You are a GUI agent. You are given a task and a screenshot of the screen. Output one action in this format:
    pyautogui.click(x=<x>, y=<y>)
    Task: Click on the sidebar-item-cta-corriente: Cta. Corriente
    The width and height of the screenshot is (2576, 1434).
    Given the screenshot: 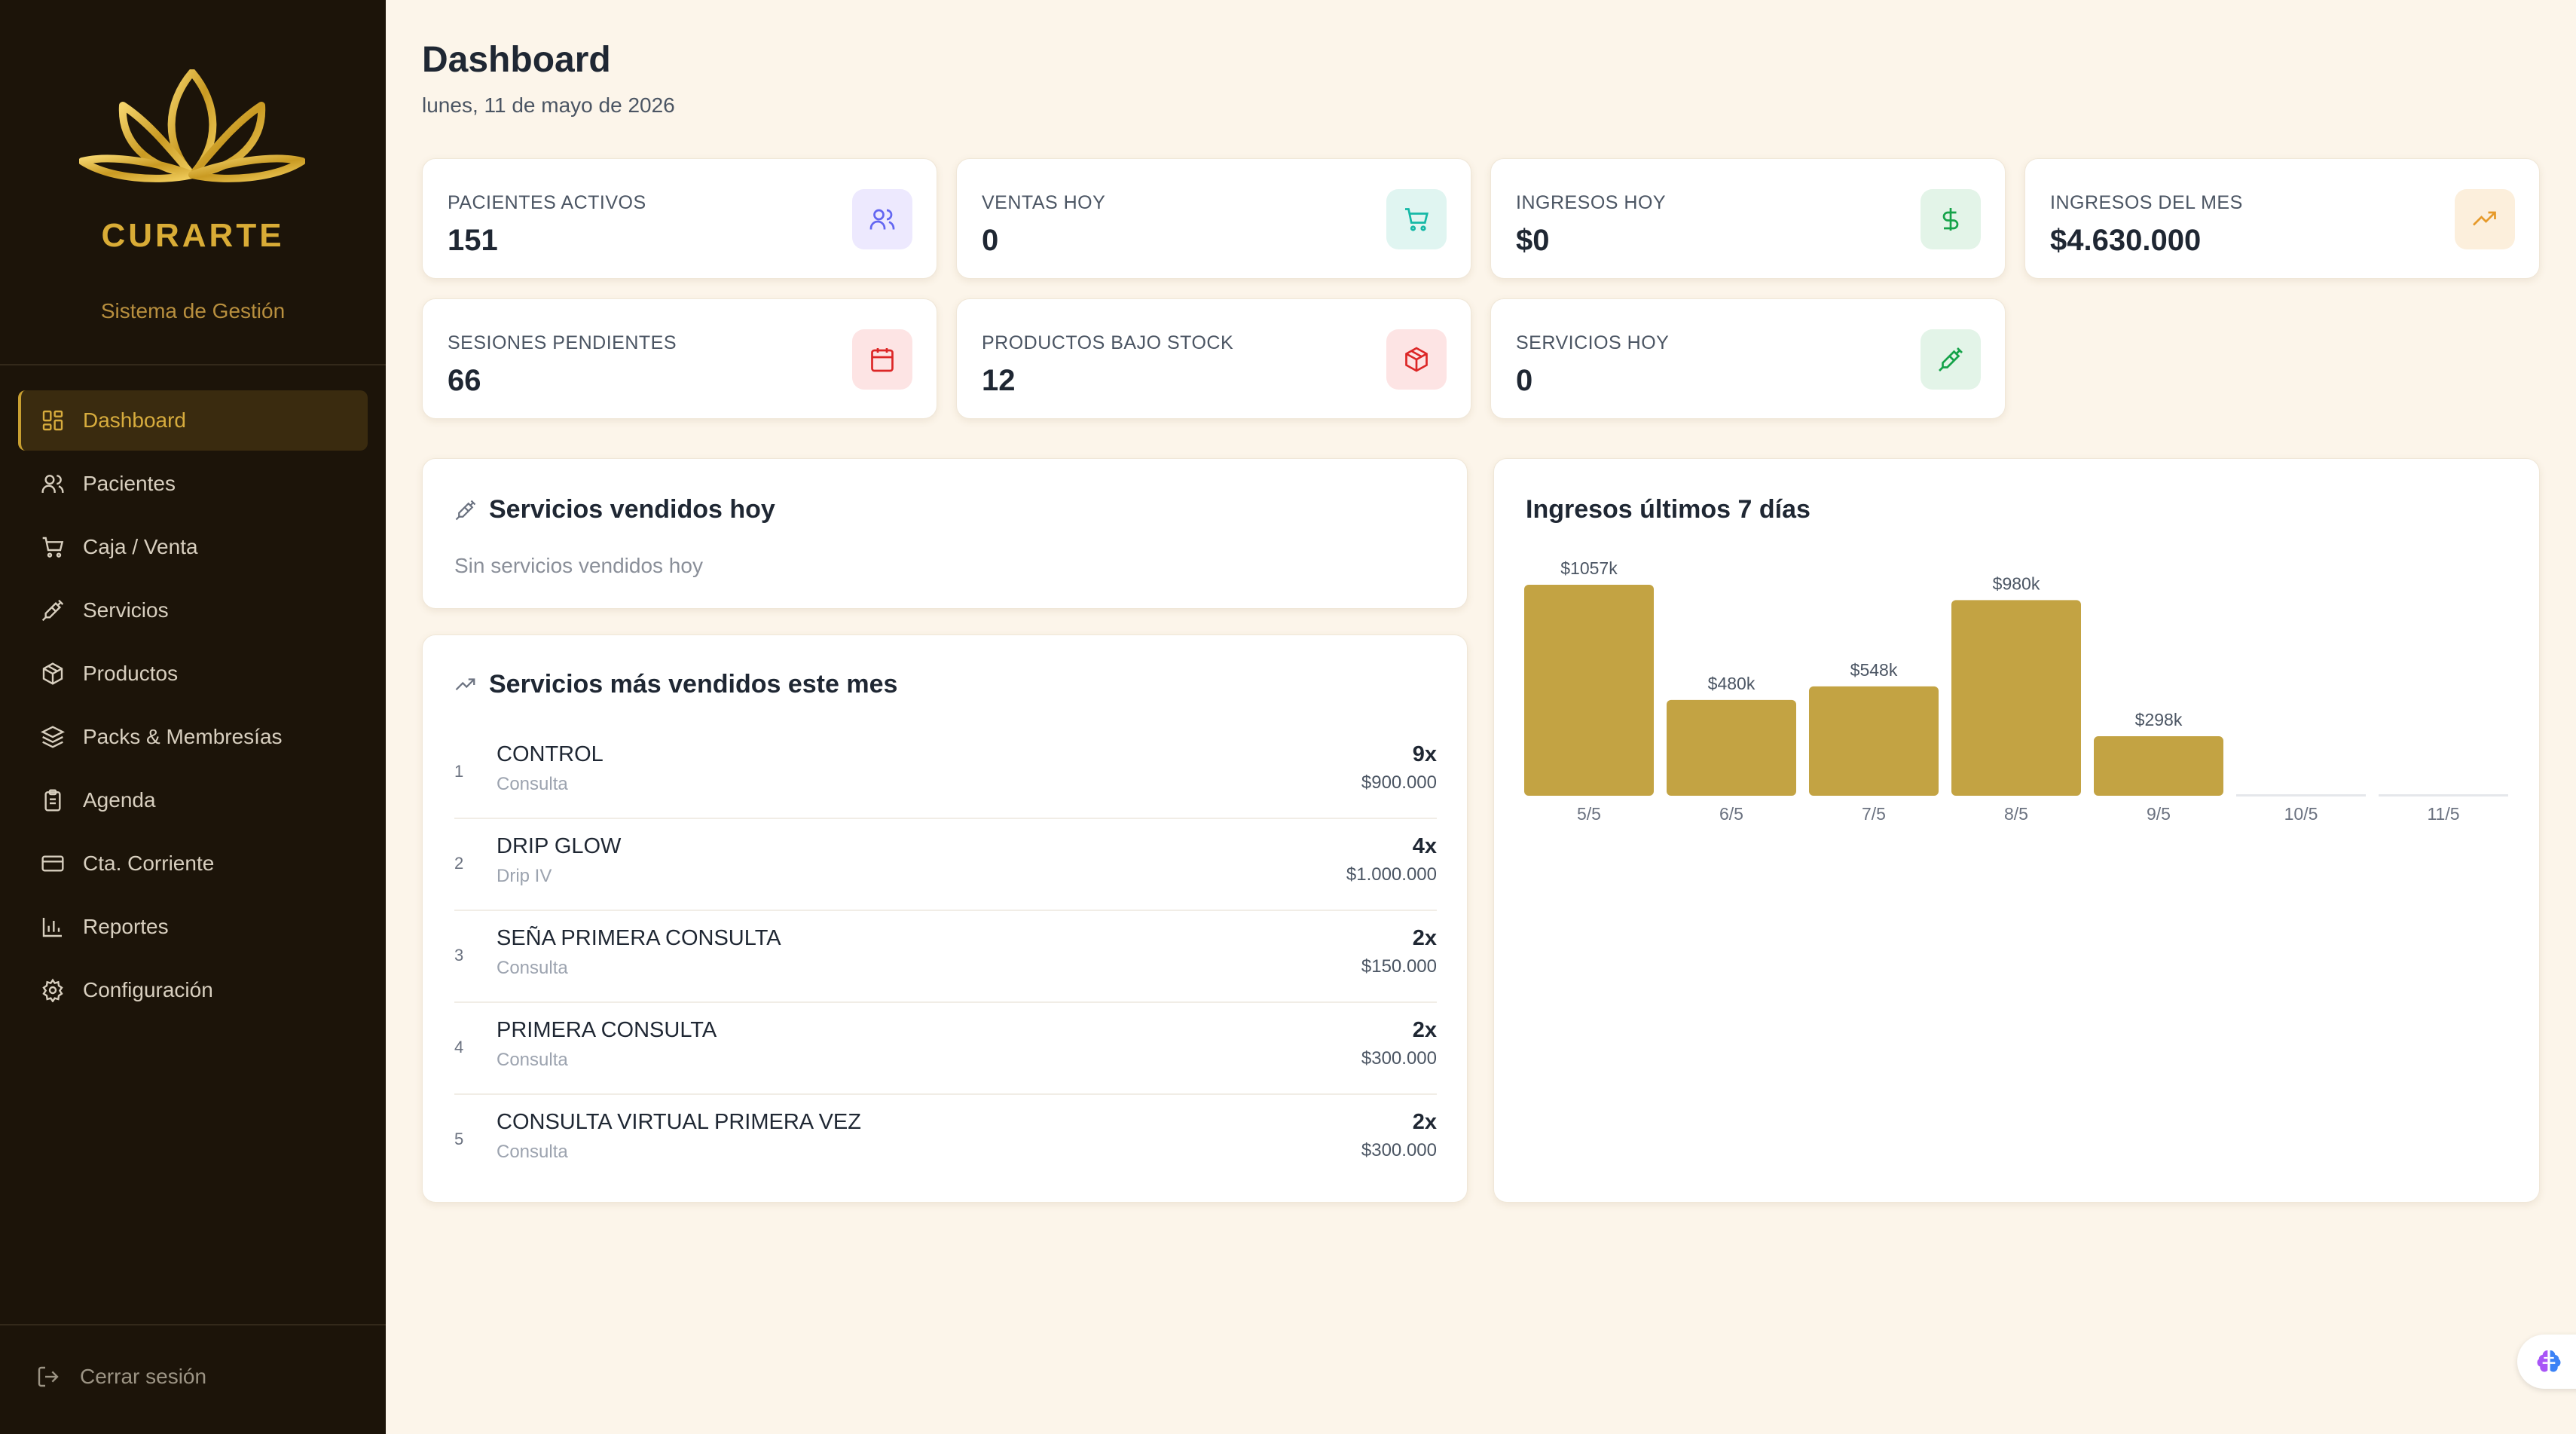 What is the action you would take?
    pyautogui.click(x=193, y=863)
    